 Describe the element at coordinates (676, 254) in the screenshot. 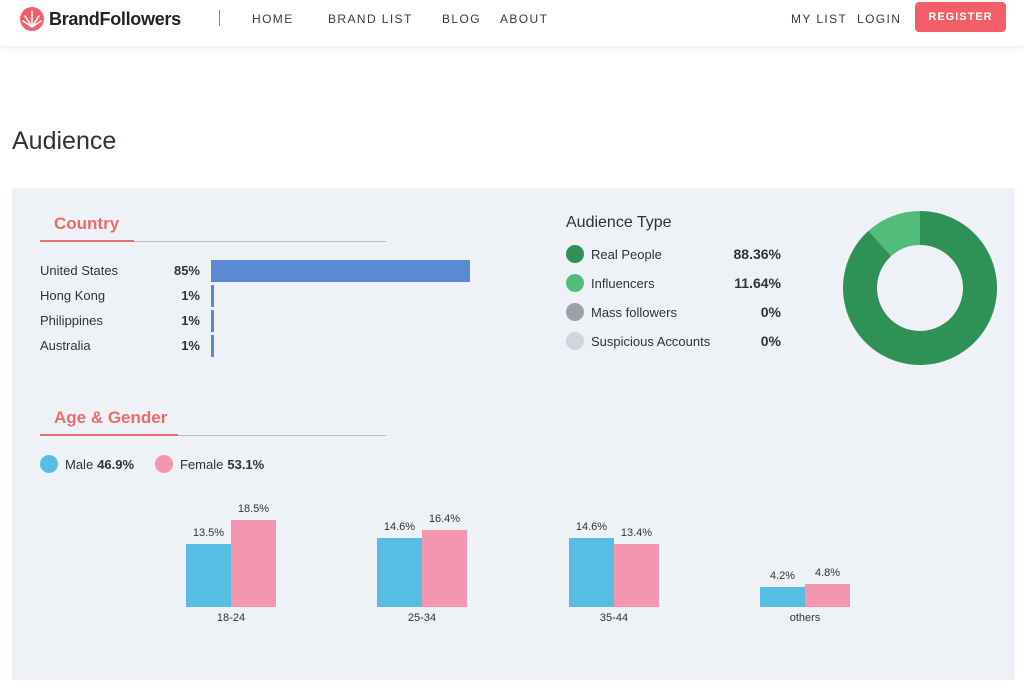

I see `audience-type-row: Real People 88.36%` at that location.